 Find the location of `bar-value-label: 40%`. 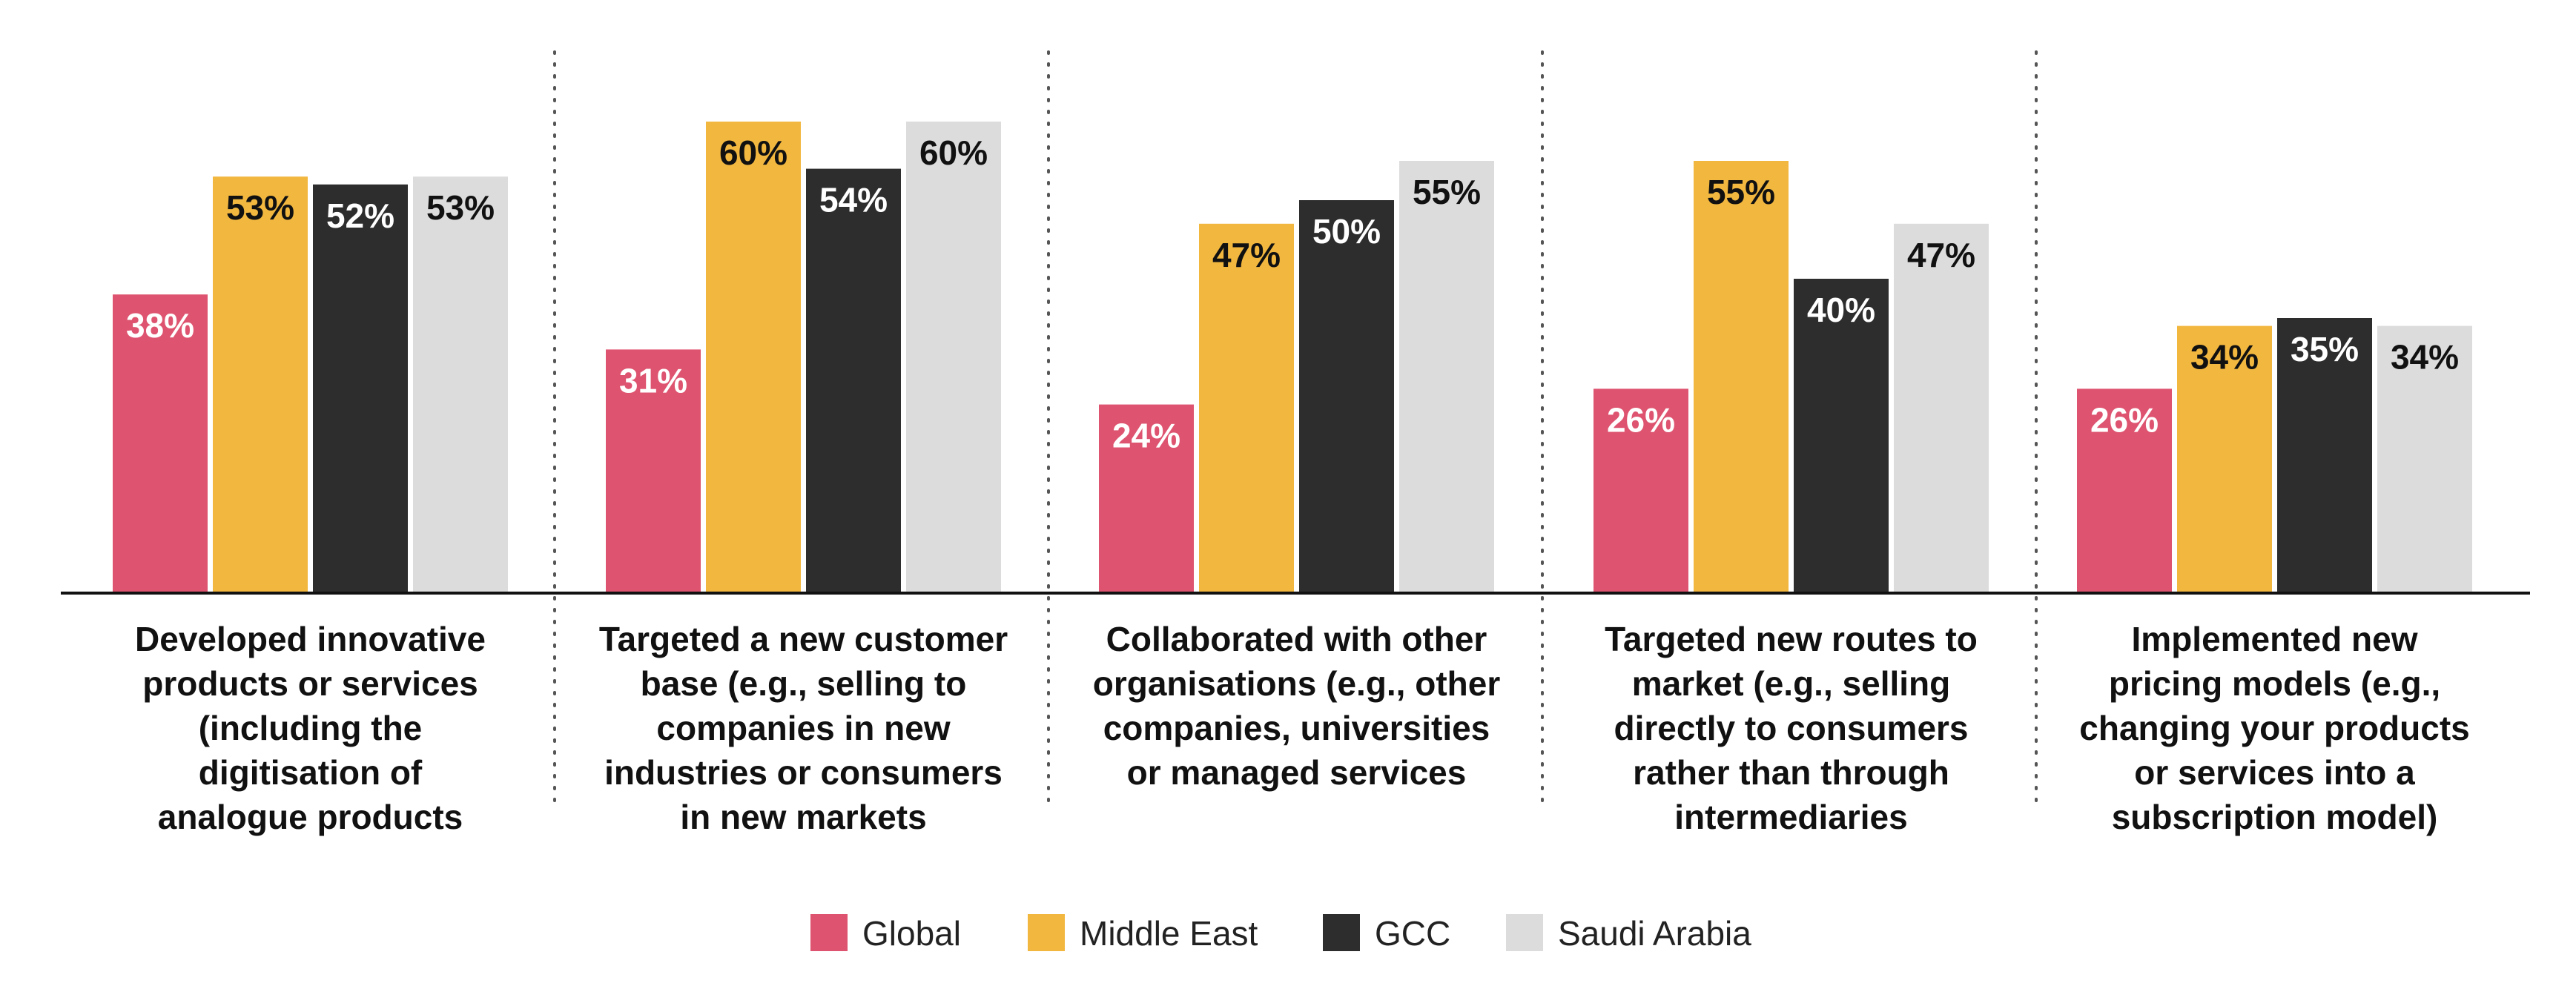

bar-value-label: 40% is located at coordinates (1841, 310).